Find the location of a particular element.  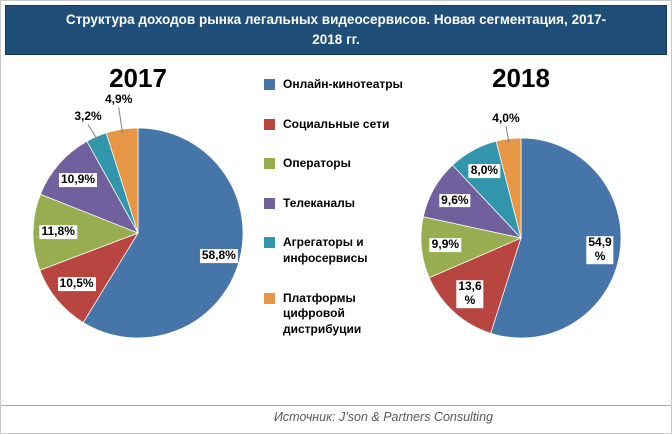

pie-value-label: 11,8% is located at coordinates (58, 232).